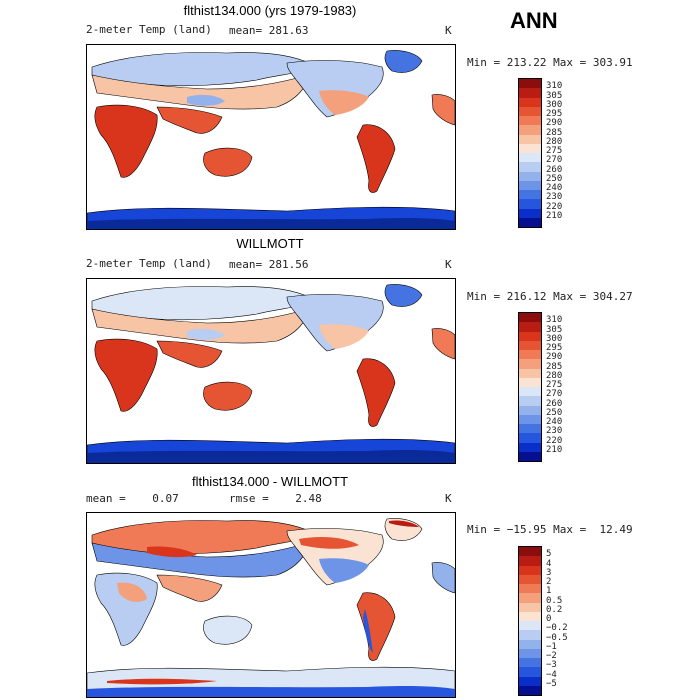 This screenshot has width=700, height=700. I want to click on colorbar-tick-label: 4, so click(549, 563).